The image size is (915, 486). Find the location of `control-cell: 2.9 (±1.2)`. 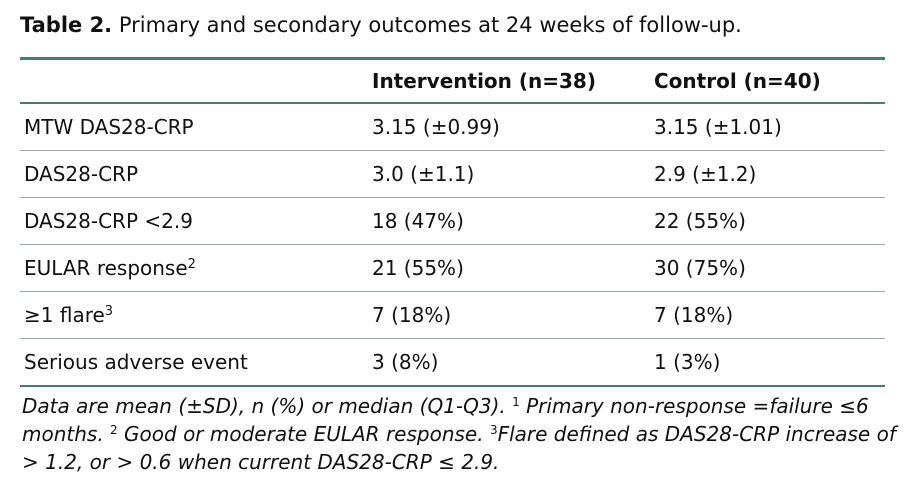

control-cell: 2.9 (±1.2) is located at coordinates (705, 174).